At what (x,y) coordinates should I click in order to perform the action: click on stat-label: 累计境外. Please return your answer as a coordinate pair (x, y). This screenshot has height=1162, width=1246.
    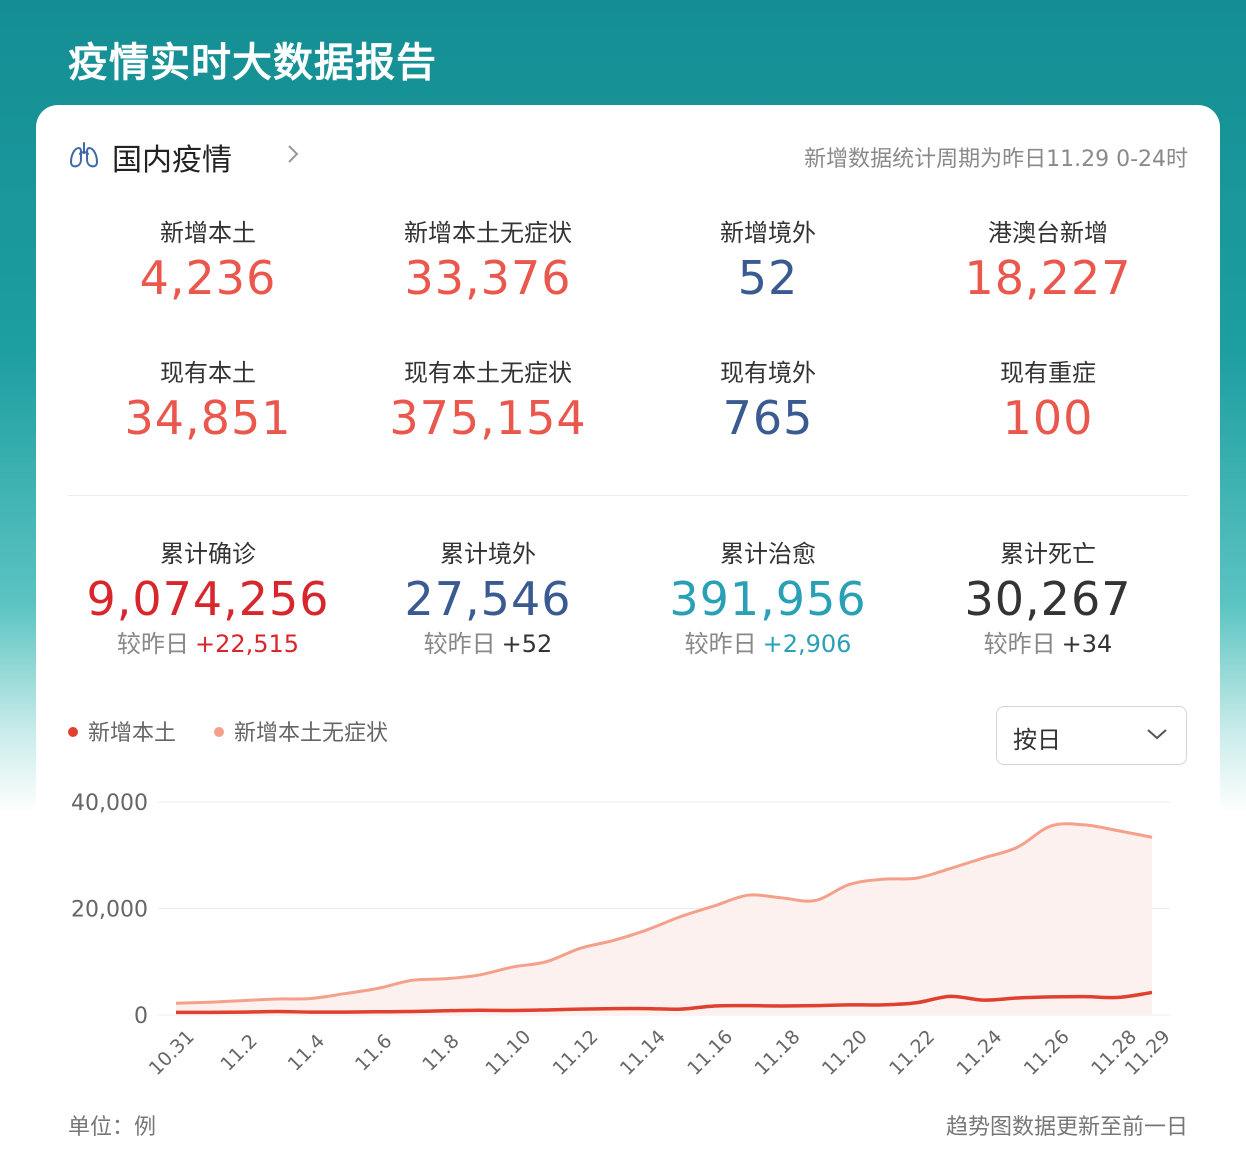
    Looking at the image, I should click on (488, 554).